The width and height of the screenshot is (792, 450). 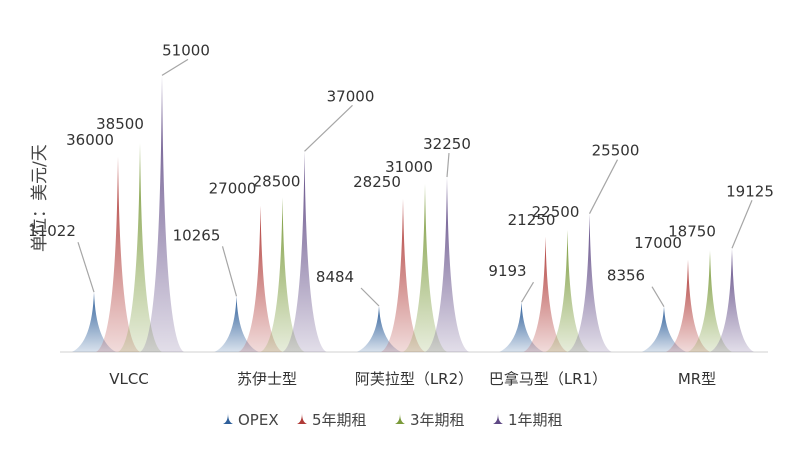 What do you see at coordinates (339, 420) in the screenshot?
I see `legend-label-1: 5年期租` at bounding box center [339, 420].